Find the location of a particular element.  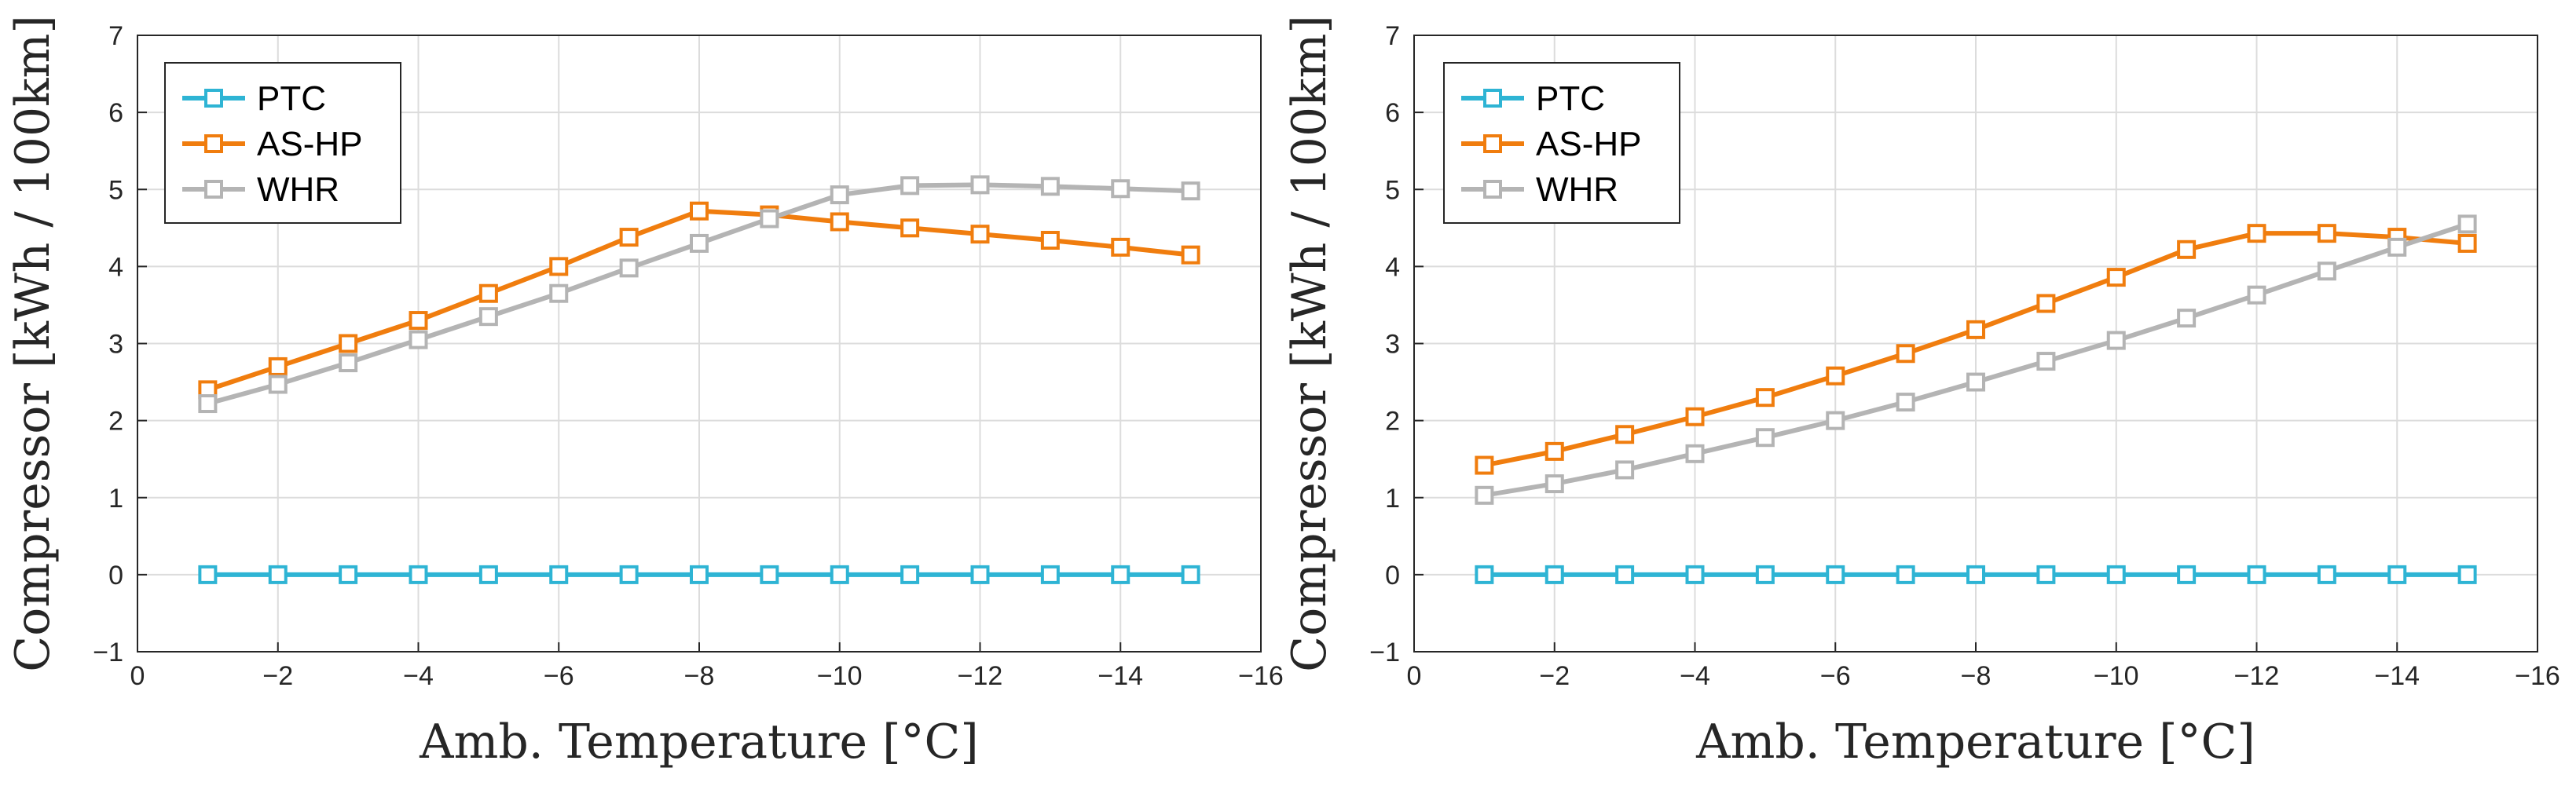

legend: PTC AS-HP WHR is located at coordinates (282, 143).